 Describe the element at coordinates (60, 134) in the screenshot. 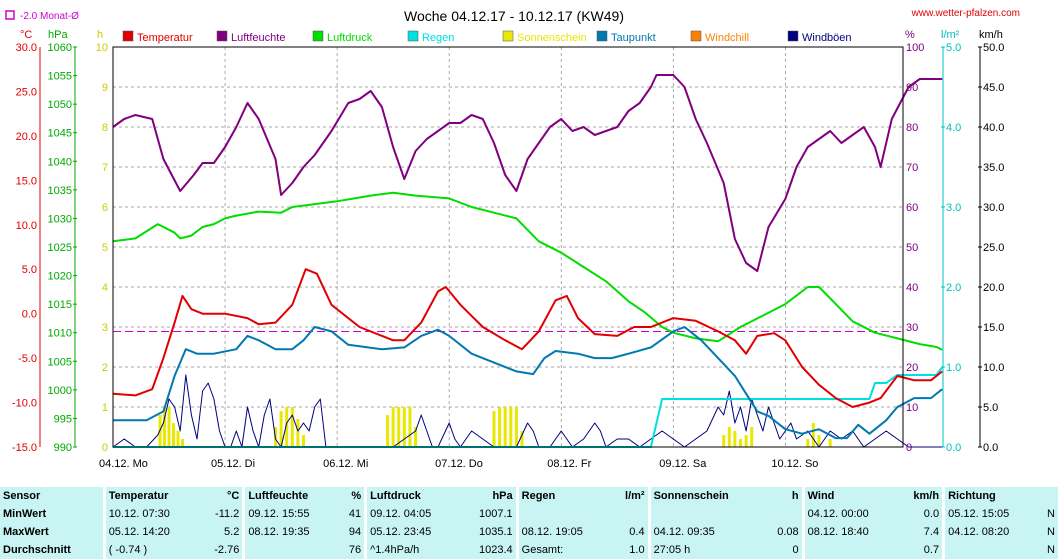

I see `y-tick-label: 1045` at that location.